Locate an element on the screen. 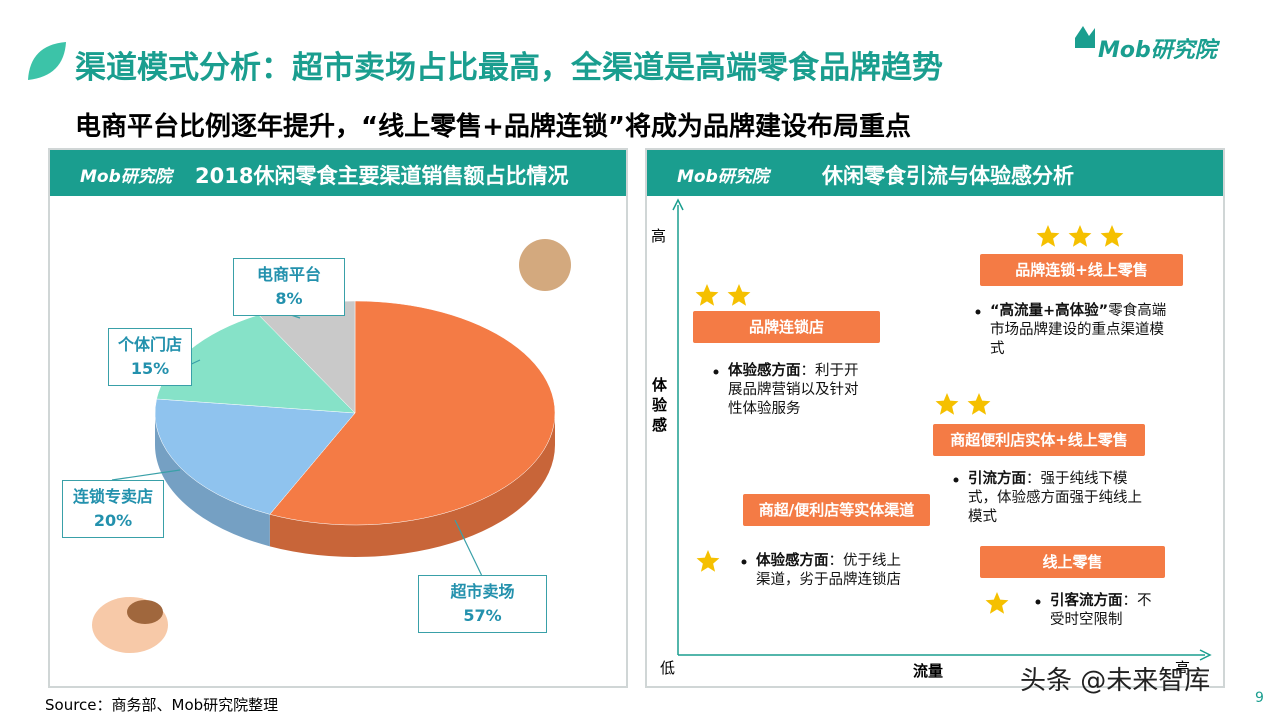 The image size is (1280, 720). bullet-text: 引客流方面：不受时空限制 is located at coordinates (1105, 611).